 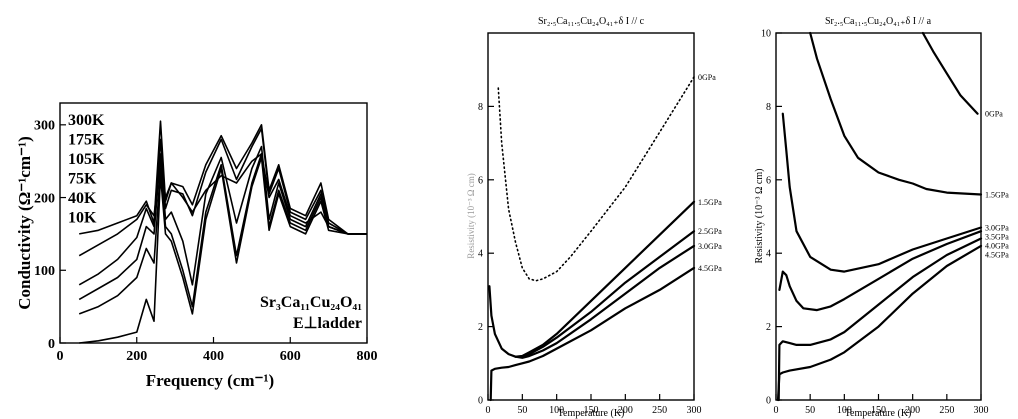 I want to click on resistivity-a-y-label: Resistivity (10⁻³ Ω cm), so click(x=759, y=216).